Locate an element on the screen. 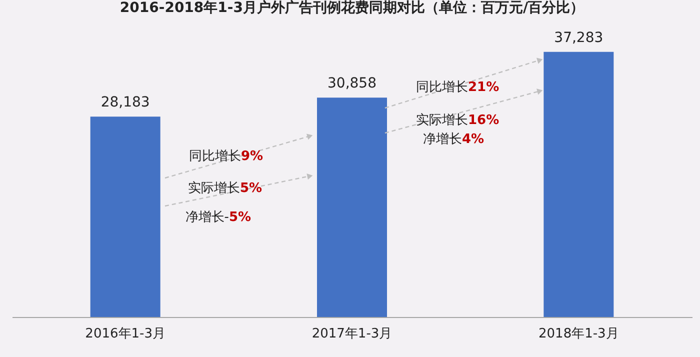 Image resolution: width=700 pixels, height=357 pixels. x-tick-label: 2016年1-3月 is located at coordinates (125, 334).